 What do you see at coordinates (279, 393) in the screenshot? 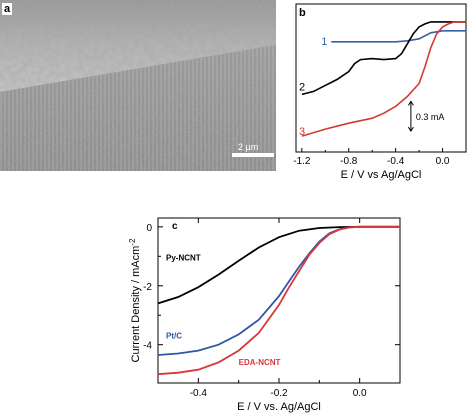
I see `x-tick-label-c: -0.2` at bounding box center [279, 393].